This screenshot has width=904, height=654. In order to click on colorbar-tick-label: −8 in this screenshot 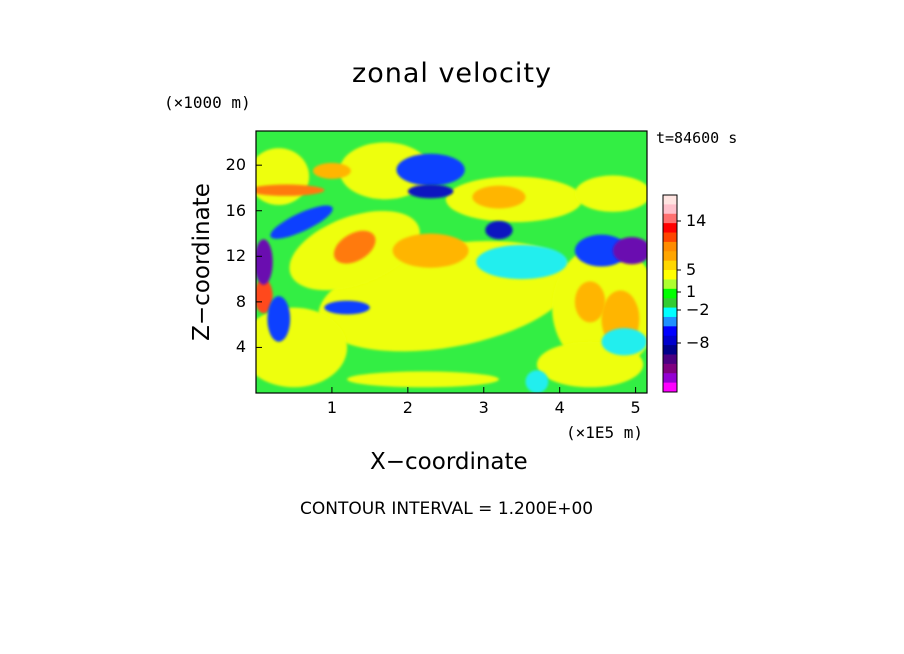, I will do `click(698, 342)`.